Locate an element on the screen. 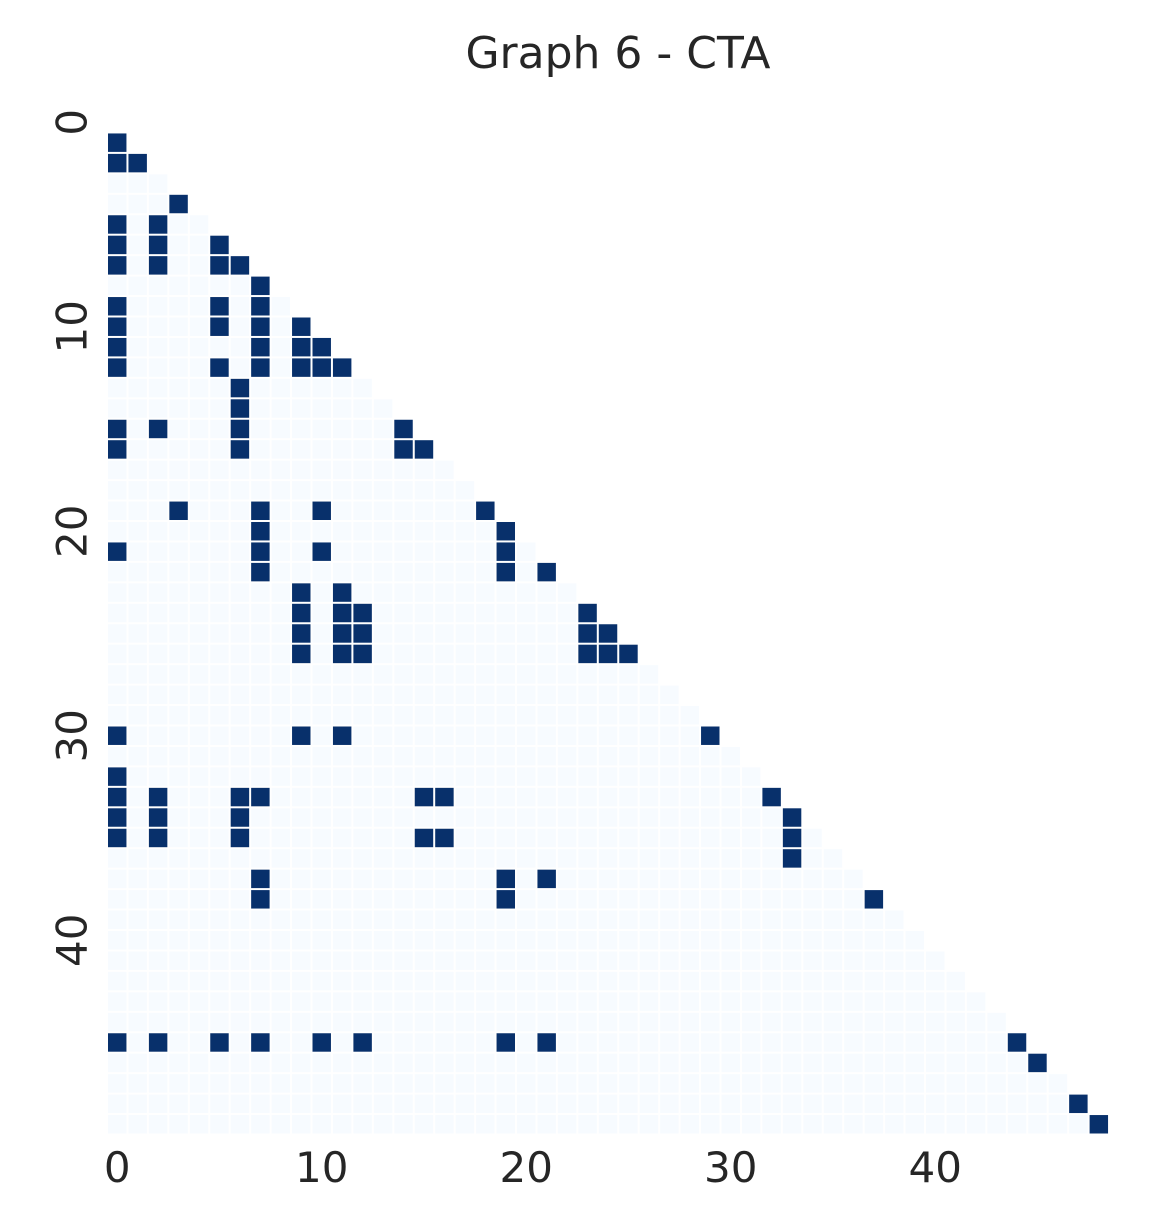 This screenshot has width=1158, height=1221. x-tick-label: 40 is located at coordinates (935, 1167).